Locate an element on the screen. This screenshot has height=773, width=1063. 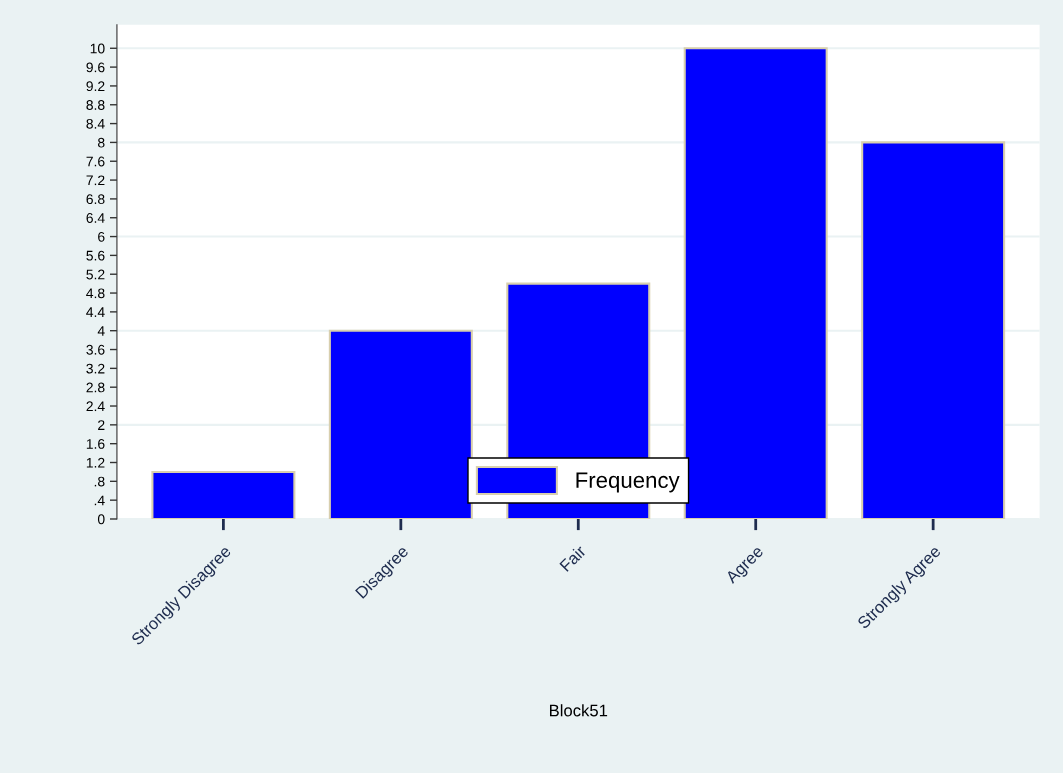
y-tick-label: 7.6 is located at coordinates (95, 161).